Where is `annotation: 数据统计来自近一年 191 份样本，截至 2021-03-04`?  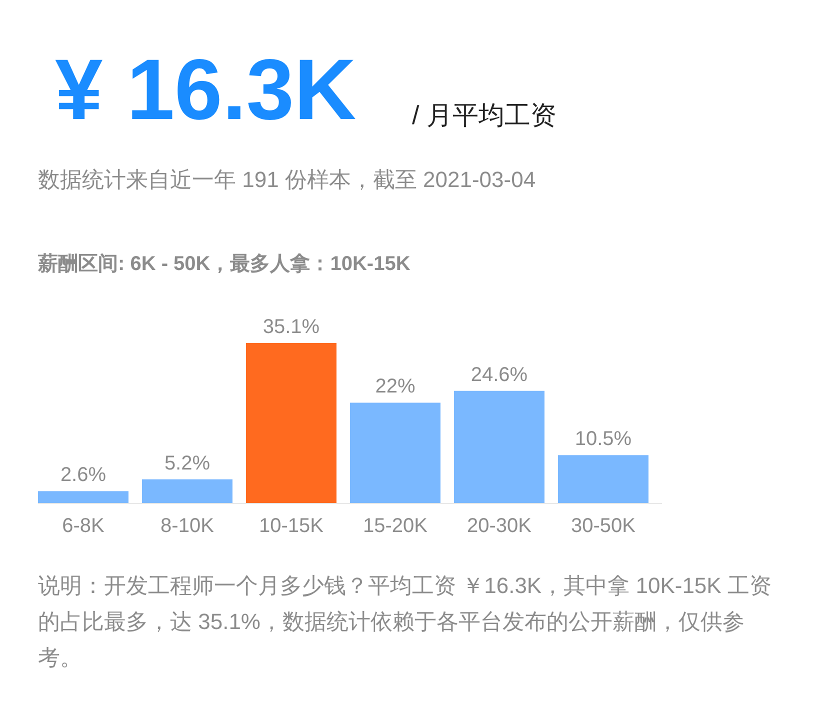
annotation: 数据统计来自近一年 191 份样本，截至 2021-03-04 is located at coordinates (287, 180).